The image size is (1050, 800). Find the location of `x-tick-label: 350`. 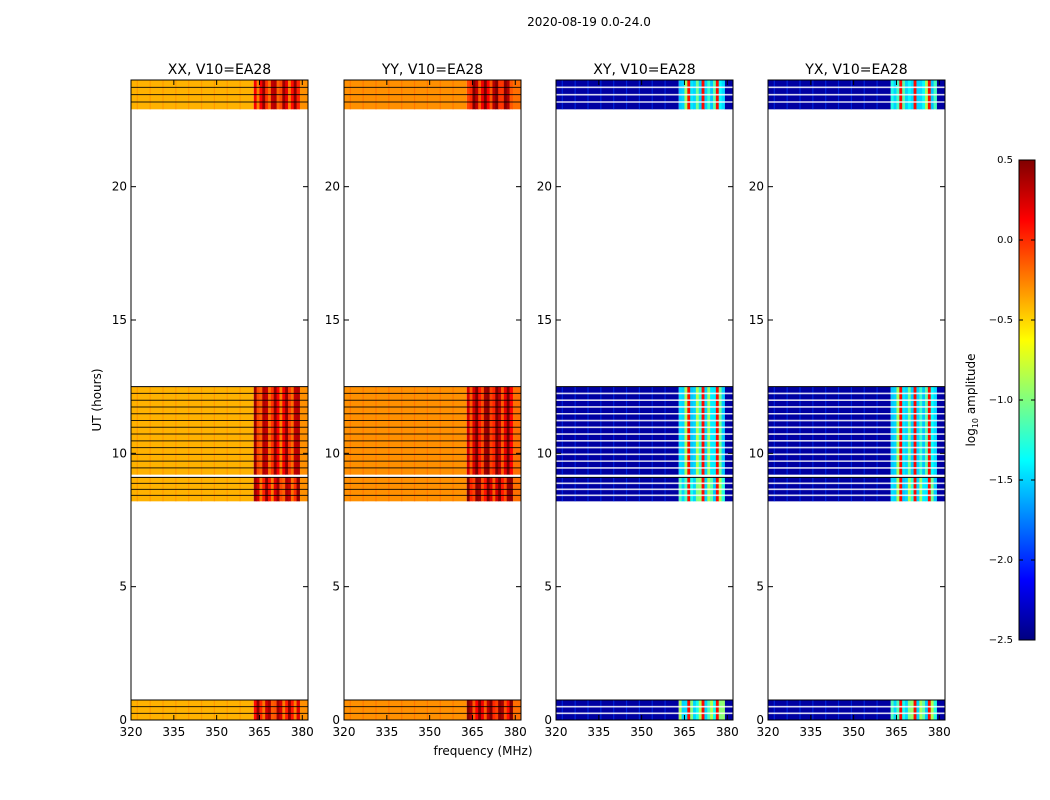

x-tick-label: 350 is located at coordinates (641, 732).